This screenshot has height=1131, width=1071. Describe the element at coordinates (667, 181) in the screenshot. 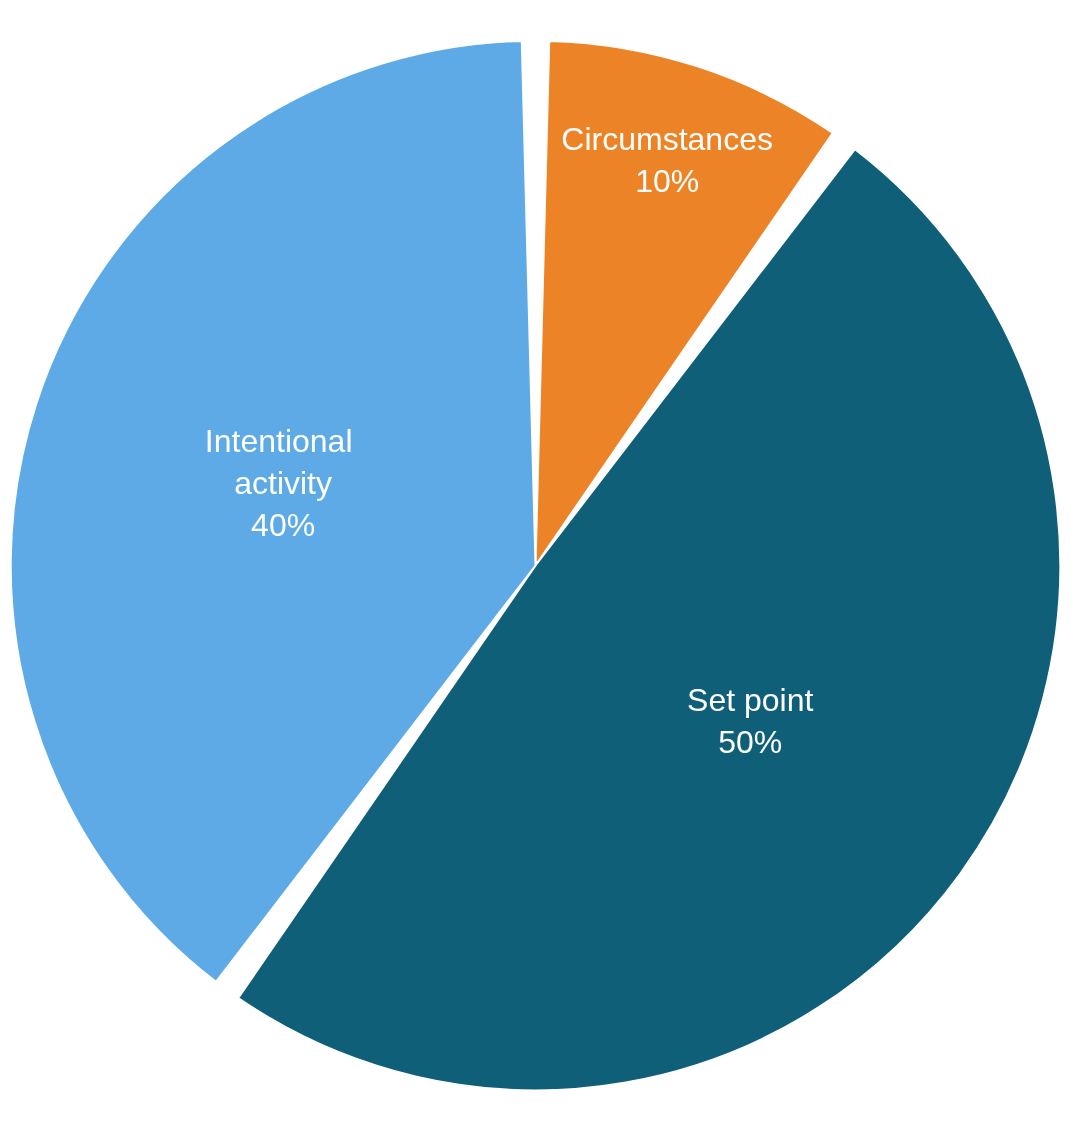

I see `data-label: 10%` at that location.